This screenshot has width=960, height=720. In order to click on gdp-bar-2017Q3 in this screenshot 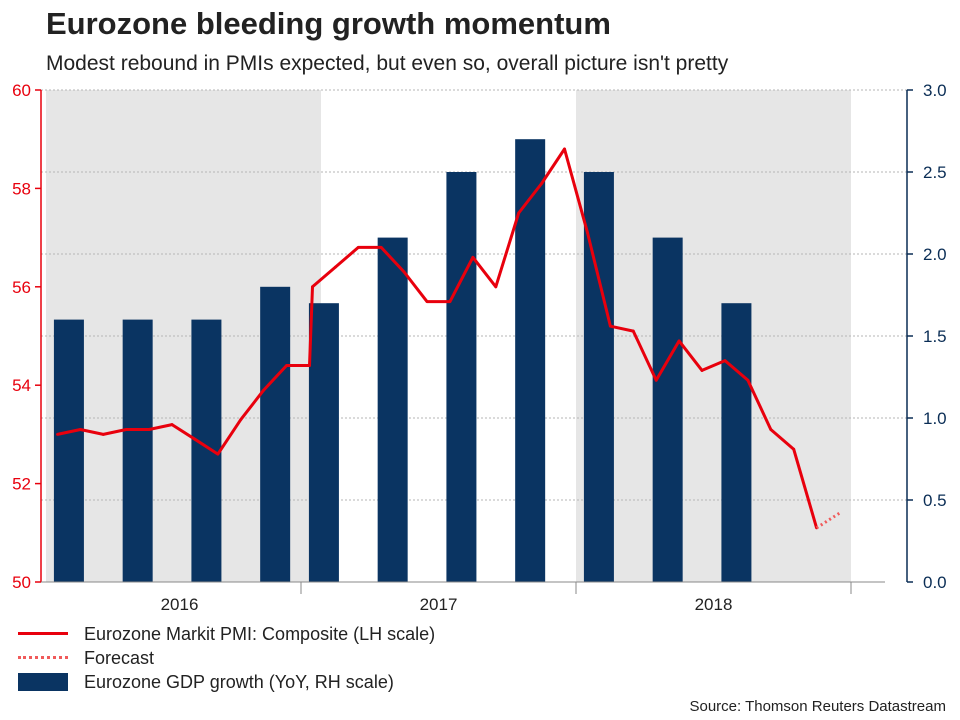, I will do `click(461, 377)`.